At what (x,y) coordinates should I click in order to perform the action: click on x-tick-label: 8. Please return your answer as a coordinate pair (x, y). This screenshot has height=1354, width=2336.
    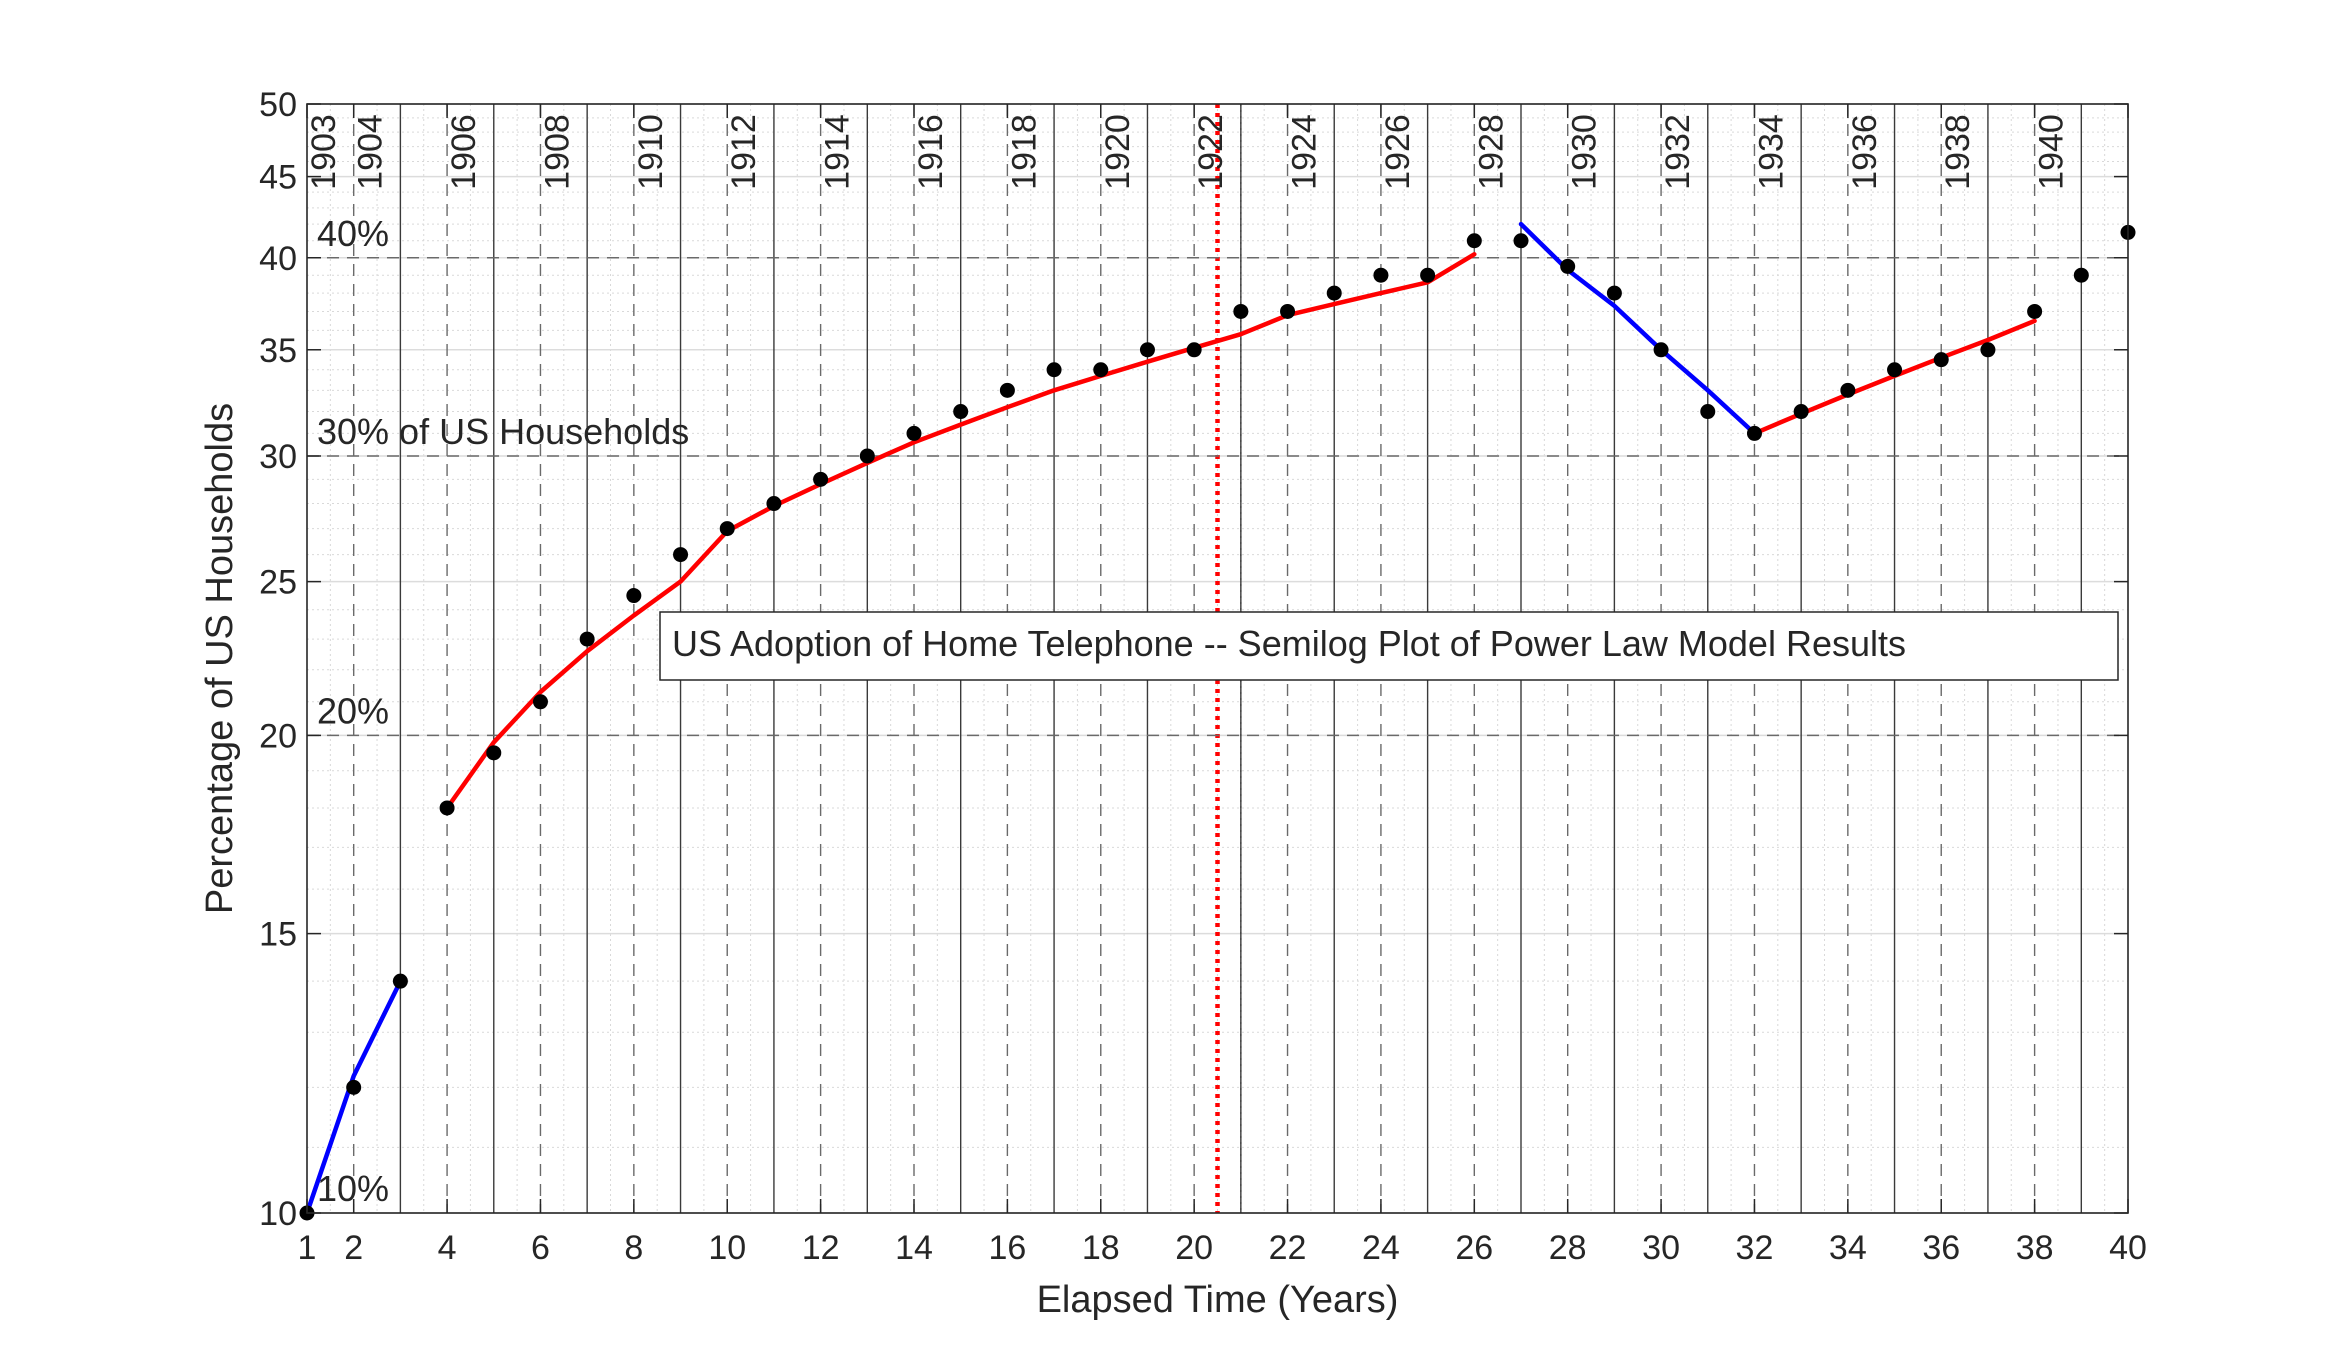
    Looking at the image, I should click on (633, 1248).